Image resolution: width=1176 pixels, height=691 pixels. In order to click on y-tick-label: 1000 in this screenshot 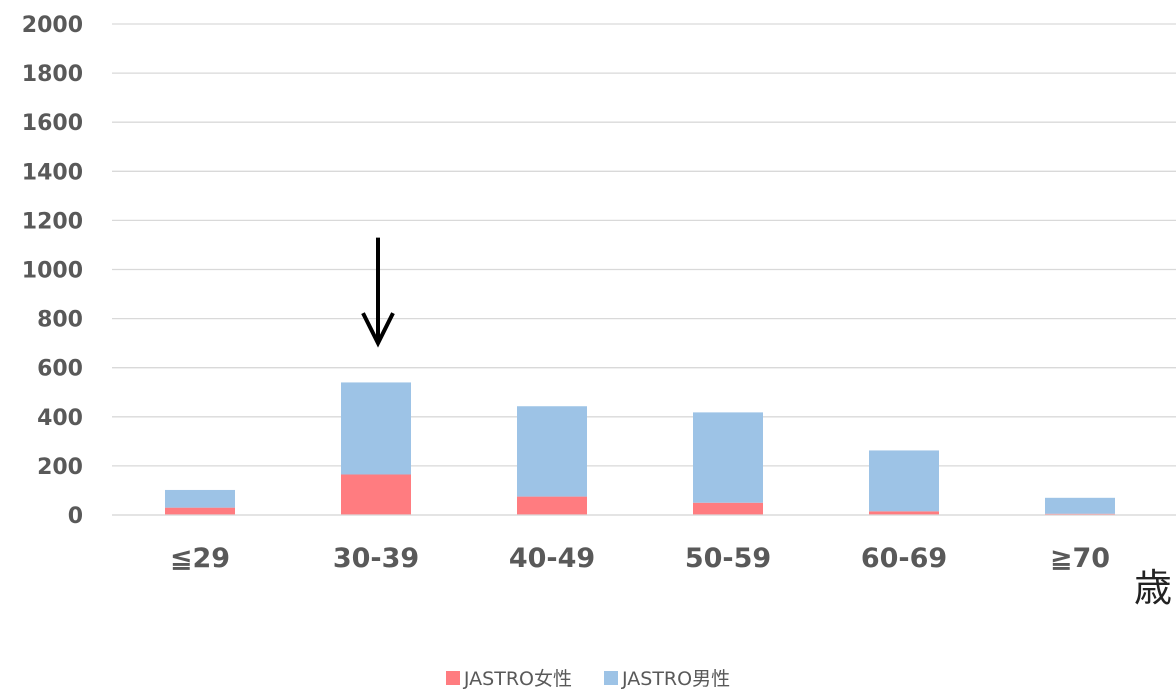, I will do `click(52, 271)`.